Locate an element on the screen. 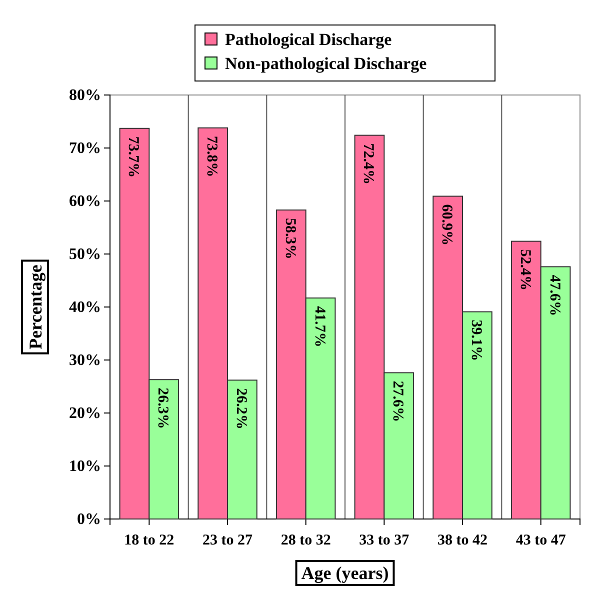  data-label: 39.1% is located at coordinates (476, 341).